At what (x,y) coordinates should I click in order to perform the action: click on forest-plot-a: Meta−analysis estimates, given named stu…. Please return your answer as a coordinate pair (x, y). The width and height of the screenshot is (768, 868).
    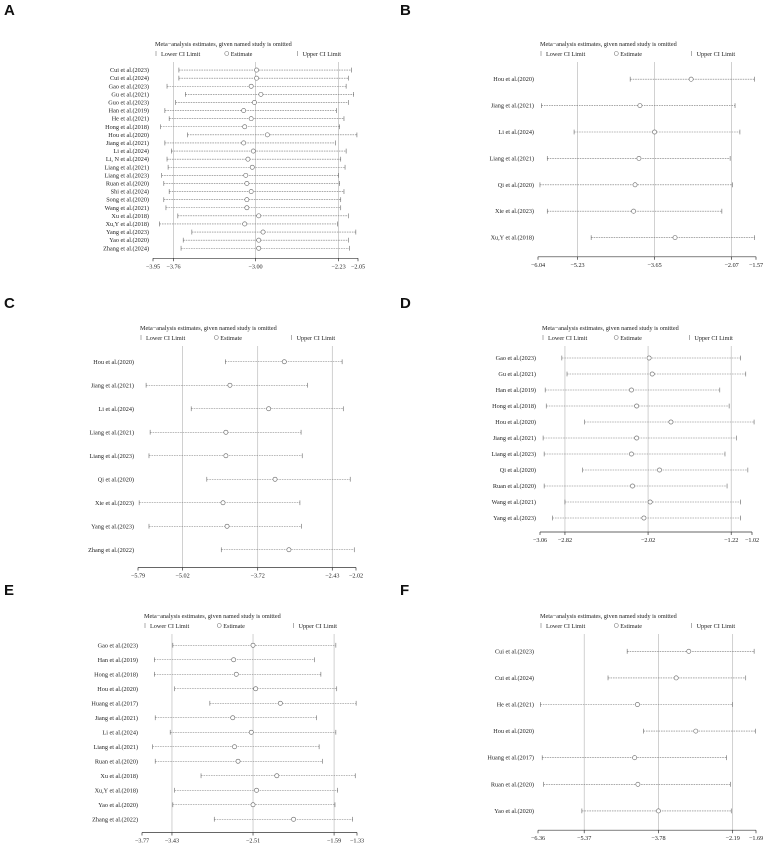
    Looking at the image, I should click on (234, 155).